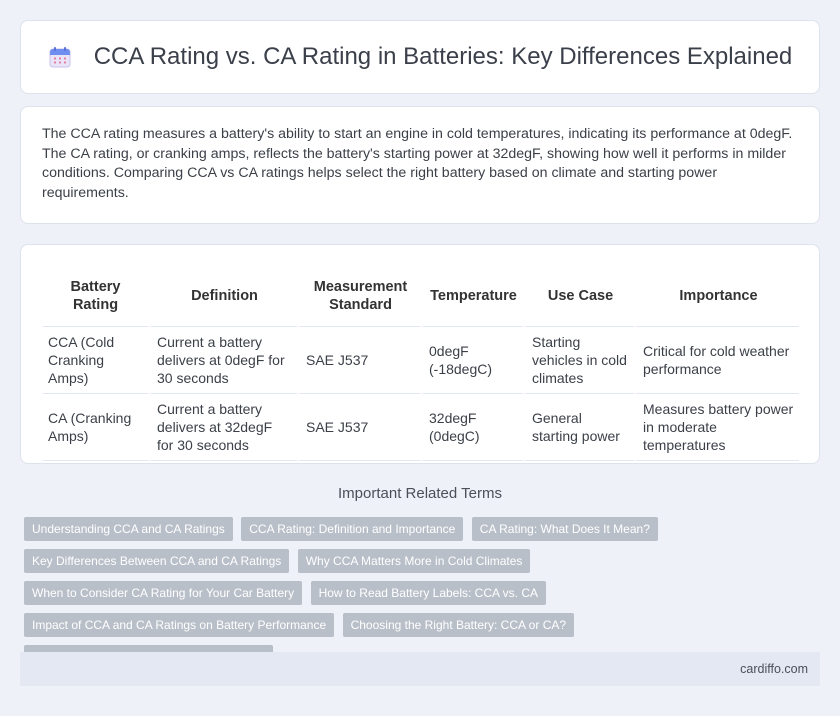 The width and height of the screenshot is (840, 716). I want to click on column-header: Importance, so click(716, 296).